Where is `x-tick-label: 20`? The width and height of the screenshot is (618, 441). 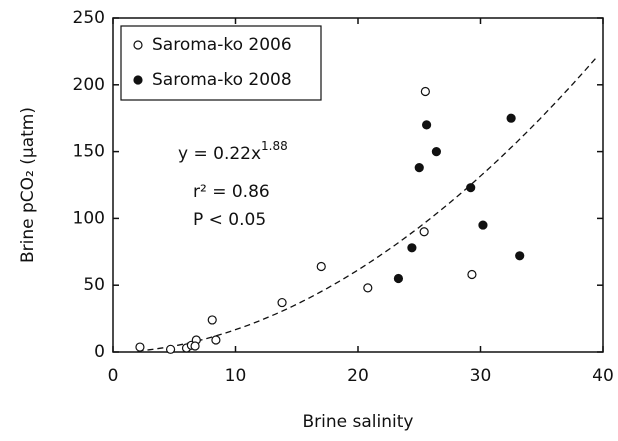 x-tick-label: 20 is located at coordinates (358, 376).